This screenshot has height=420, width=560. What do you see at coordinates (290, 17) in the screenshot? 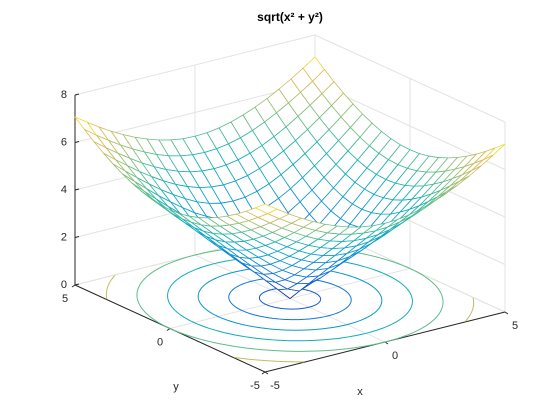
I see `chart-title: sqrt(x² + y²)` at bounding box center [290, 17].